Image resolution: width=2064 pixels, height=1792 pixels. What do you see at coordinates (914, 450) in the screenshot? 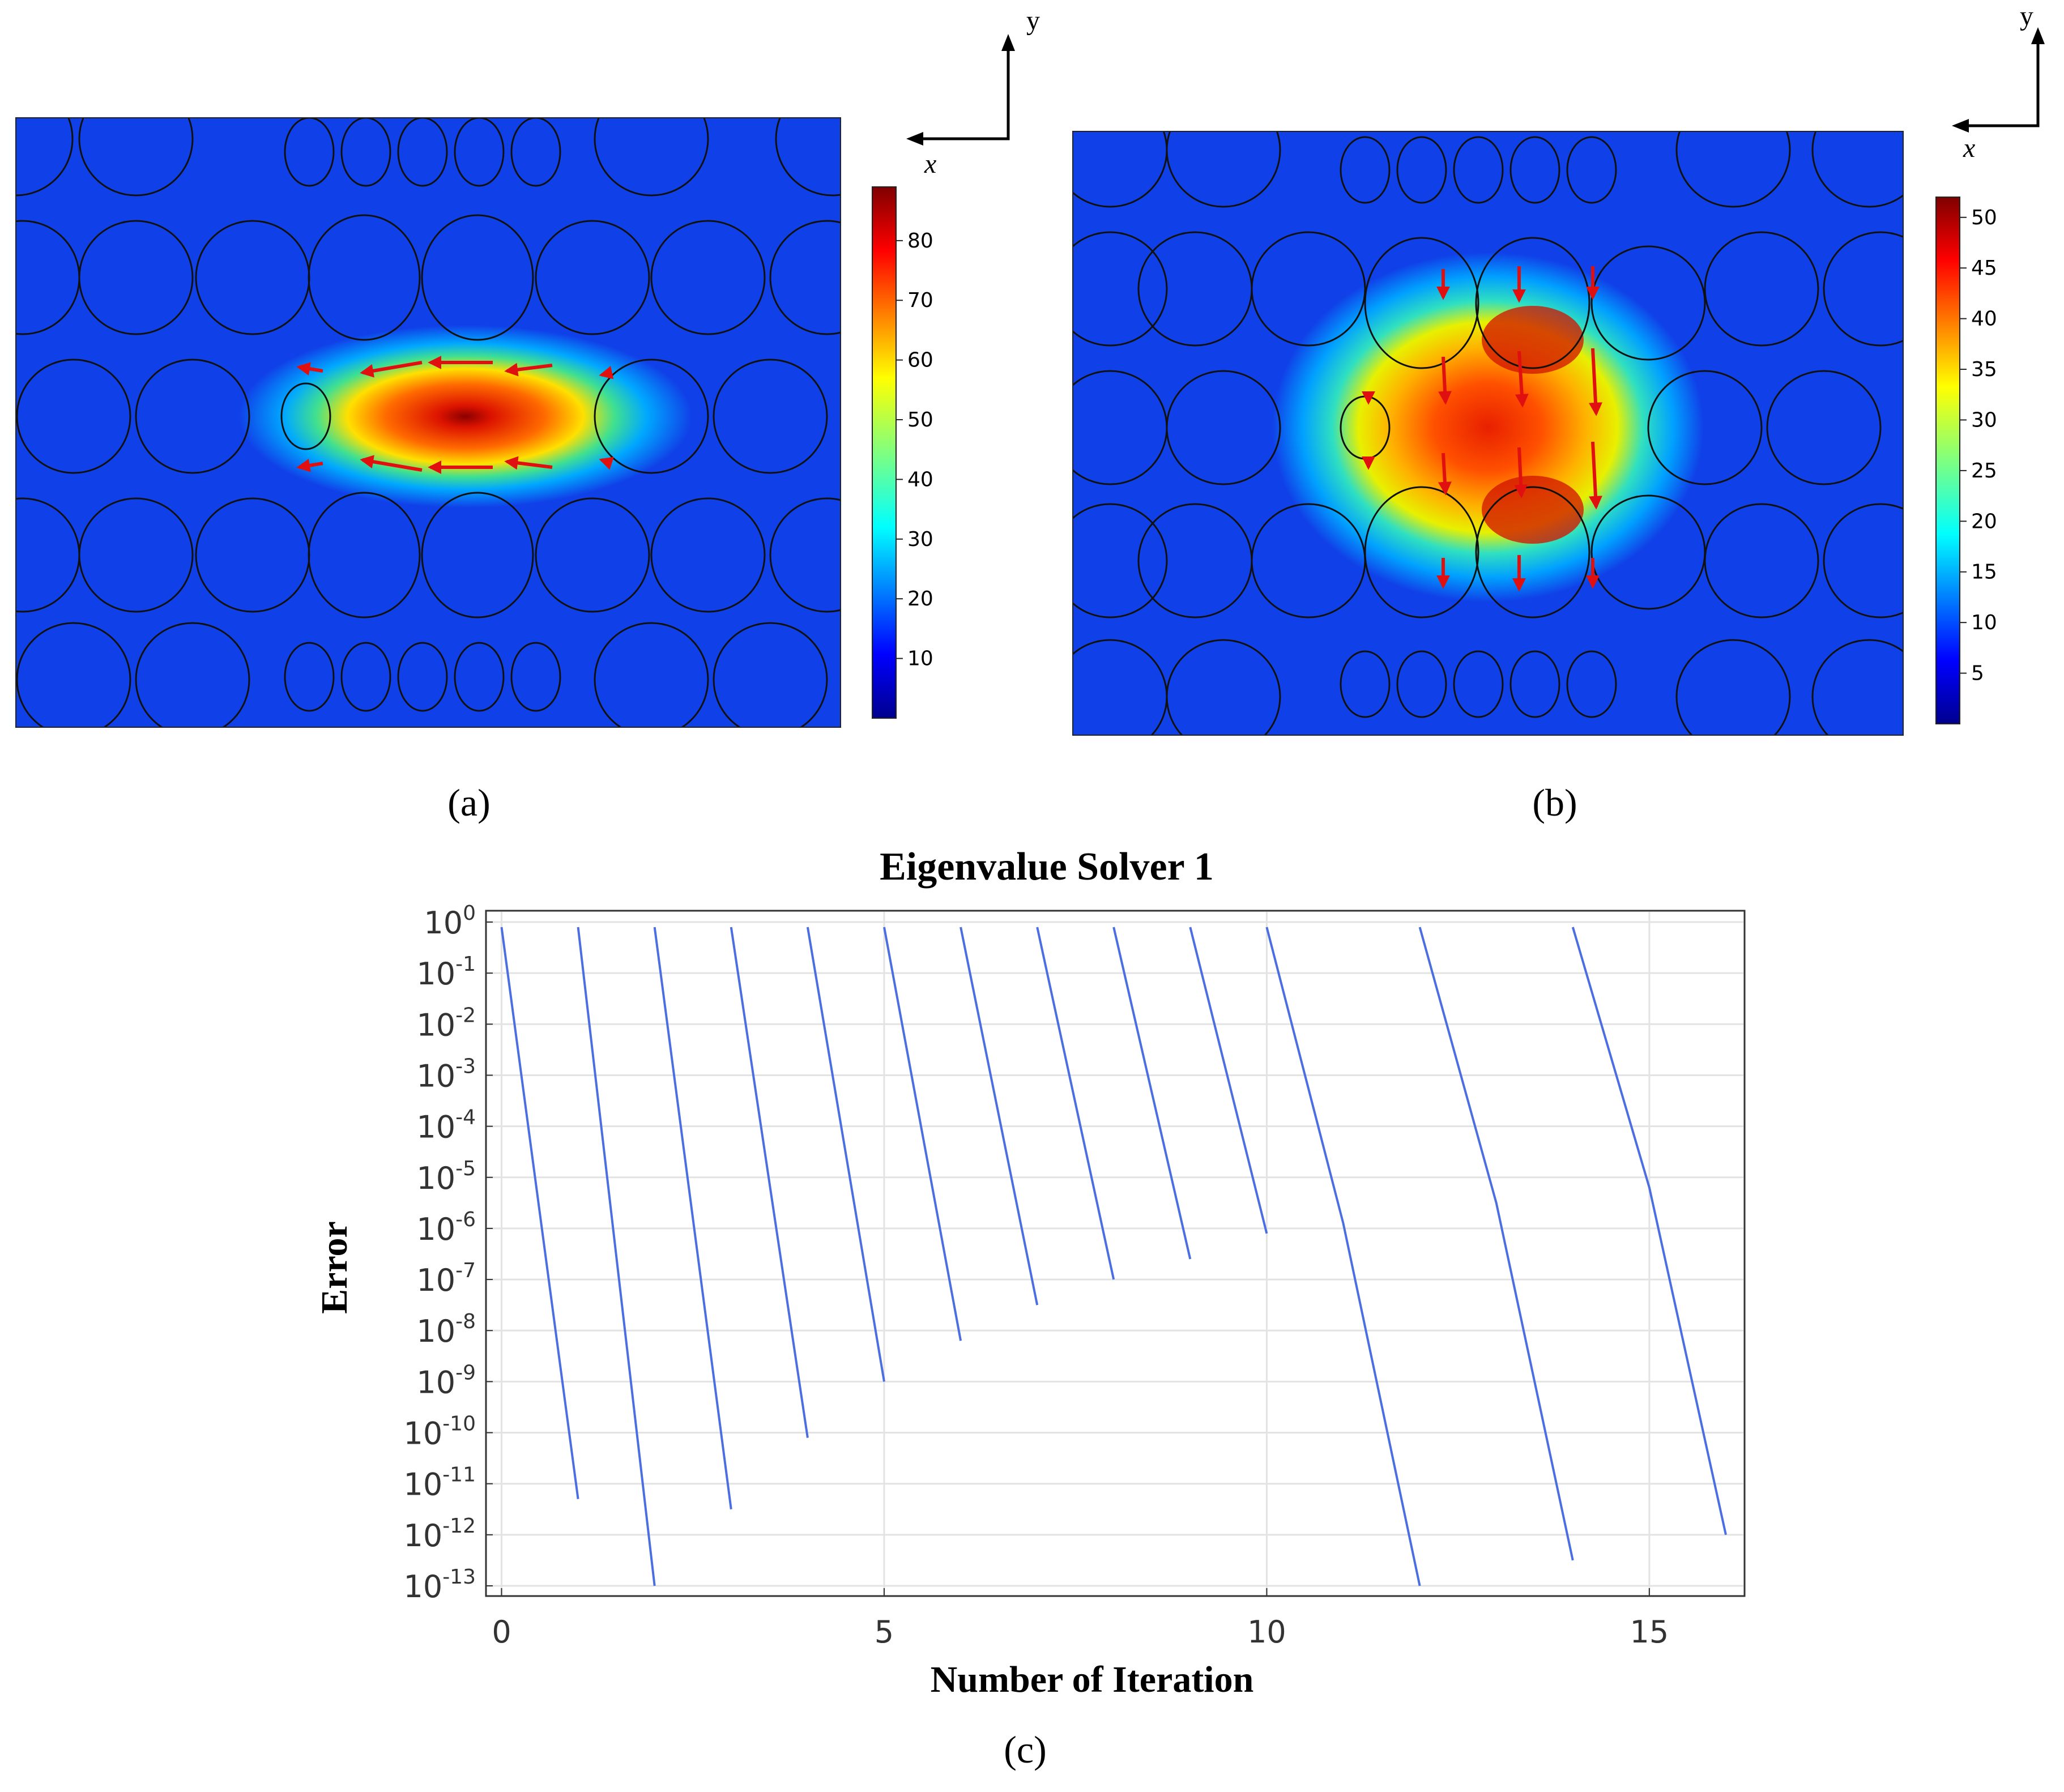
I see `colorbar-a-ticks: 80 70 60 50 40 30 20 10` at bounding box center [914, 450].